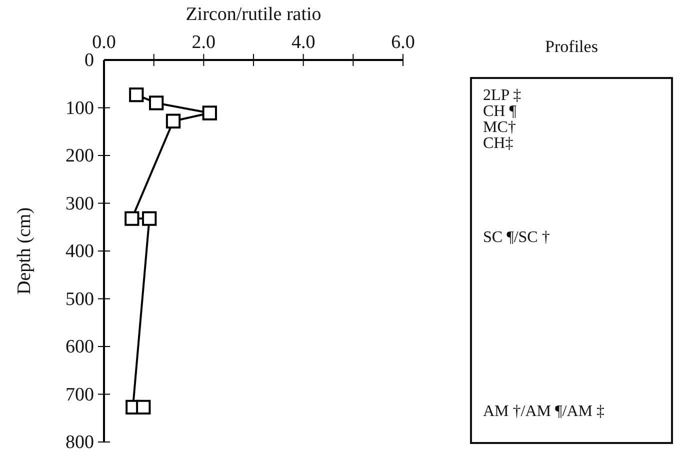  What do you see at coordinates (254, 14) in the screenshot?
I see `x-axis-title: Zircon/rutile ratio` at bounding box center [254, 14].